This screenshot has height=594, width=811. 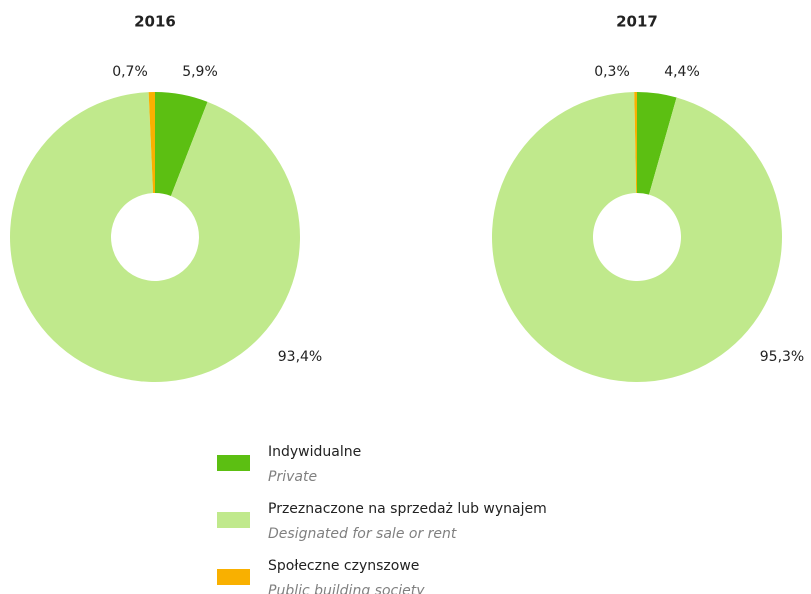 I want to click on data-label: 0,3%, so click(x=612, y=72).